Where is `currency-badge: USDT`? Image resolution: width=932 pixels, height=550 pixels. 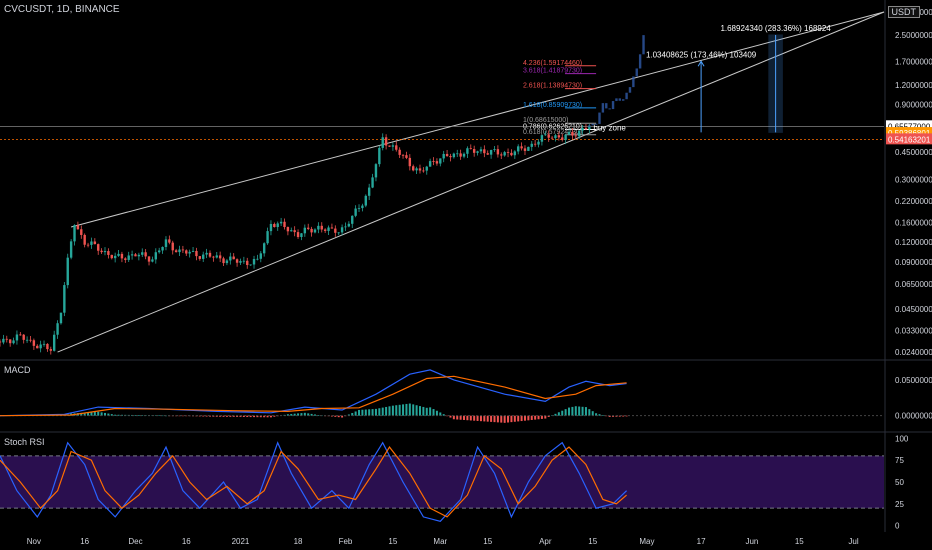 currency-badge: USDT is located at coordinates (903, 12).